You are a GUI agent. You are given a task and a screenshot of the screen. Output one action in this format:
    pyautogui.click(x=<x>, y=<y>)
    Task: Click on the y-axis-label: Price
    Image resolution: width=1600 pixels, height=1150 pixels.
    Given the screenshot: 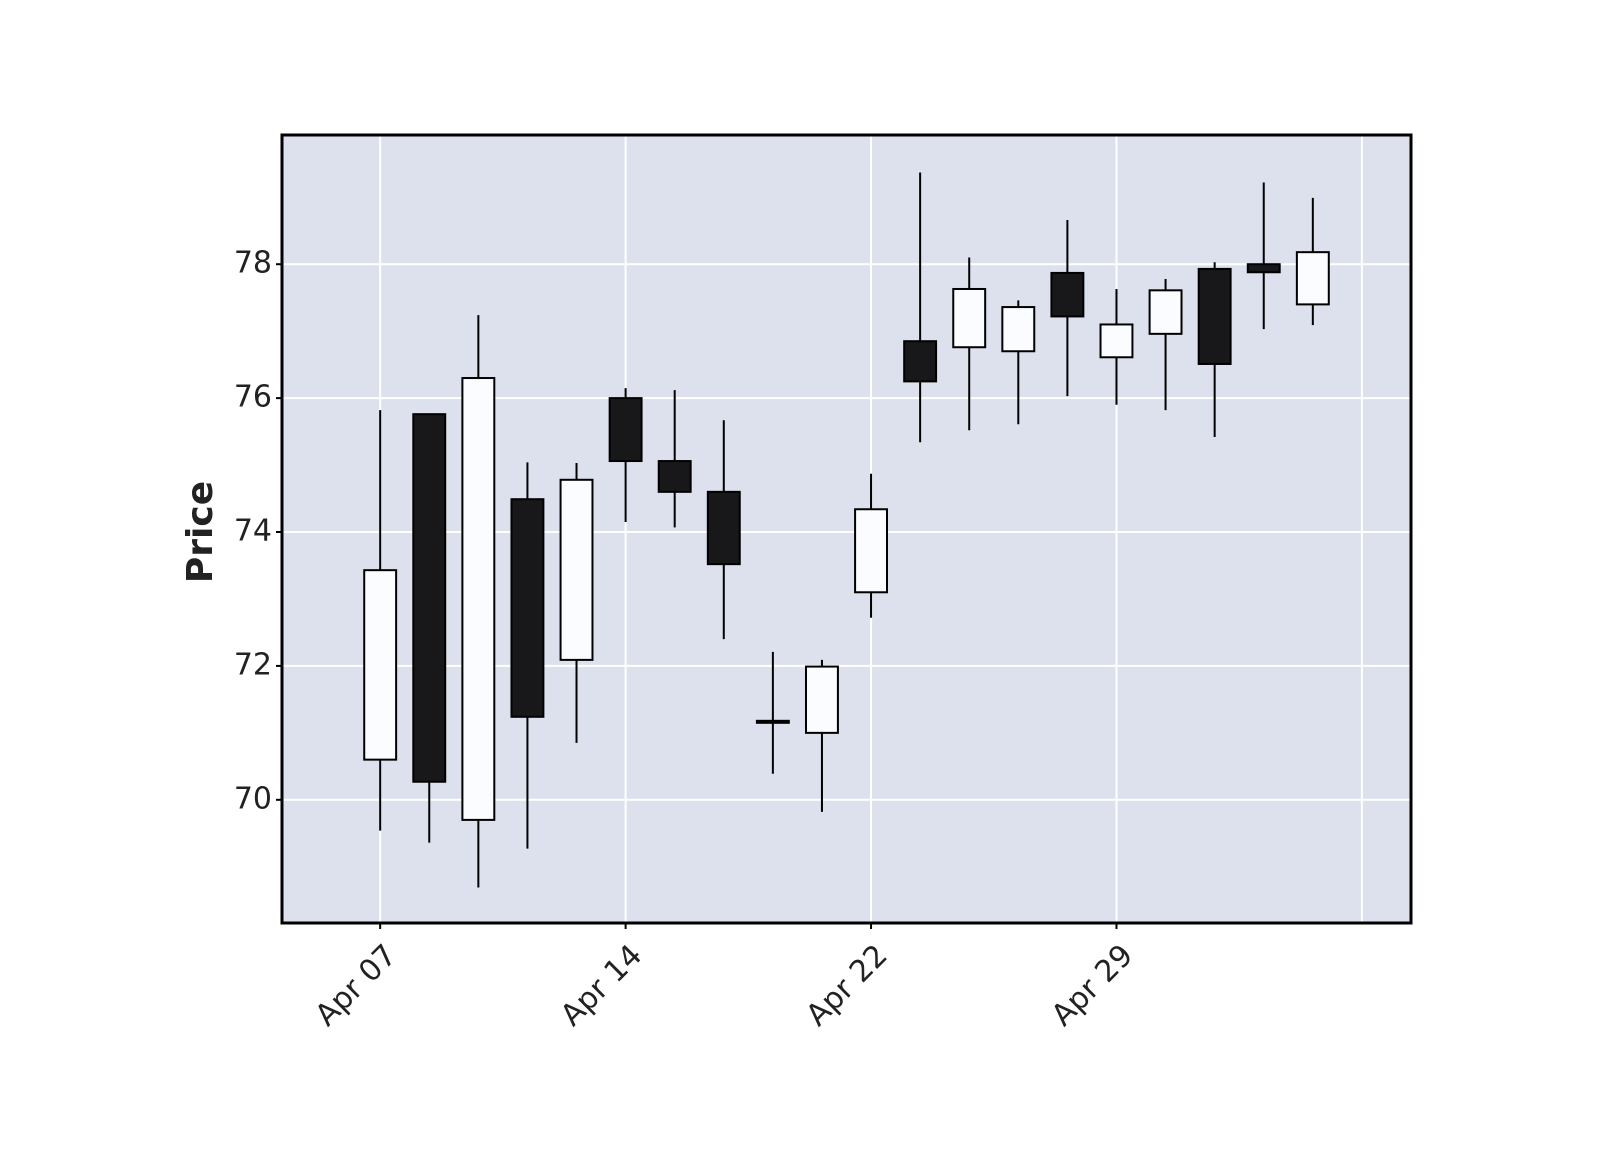 What is the action you would take?
    pyautogui.click(x=200, y=532)
    